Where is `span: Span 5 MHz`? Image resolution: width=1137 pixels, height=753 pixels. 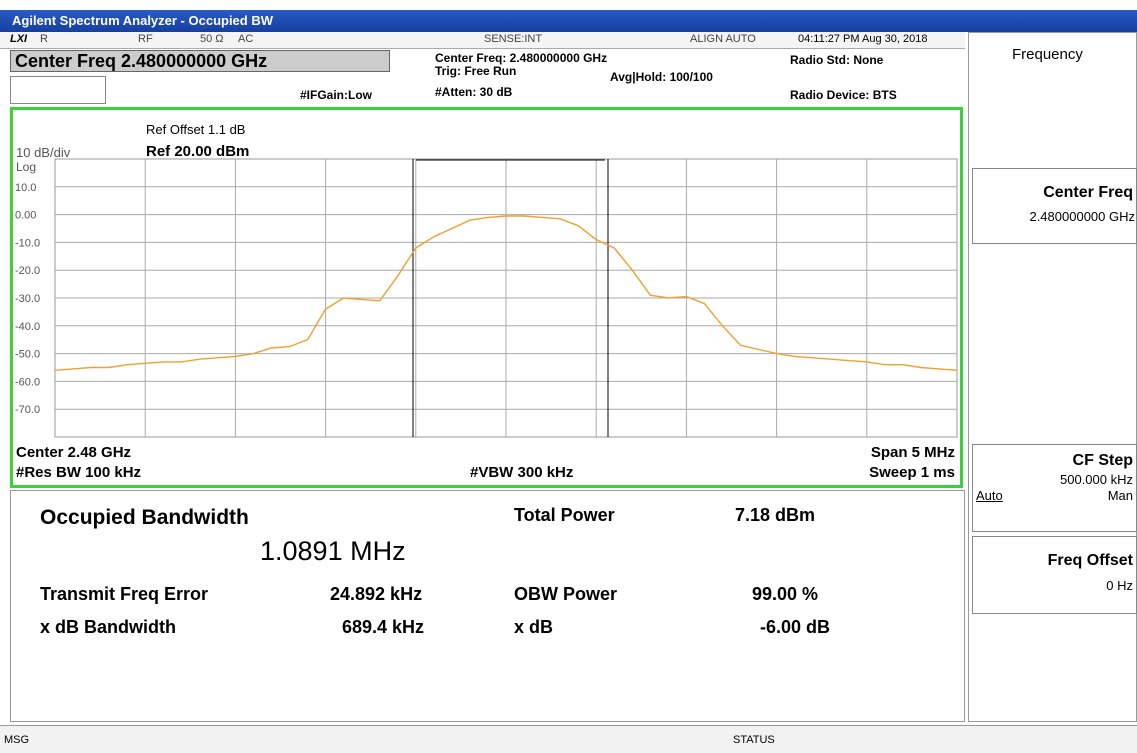 span: Span 5 MHz is located at coordinates (913, 452).